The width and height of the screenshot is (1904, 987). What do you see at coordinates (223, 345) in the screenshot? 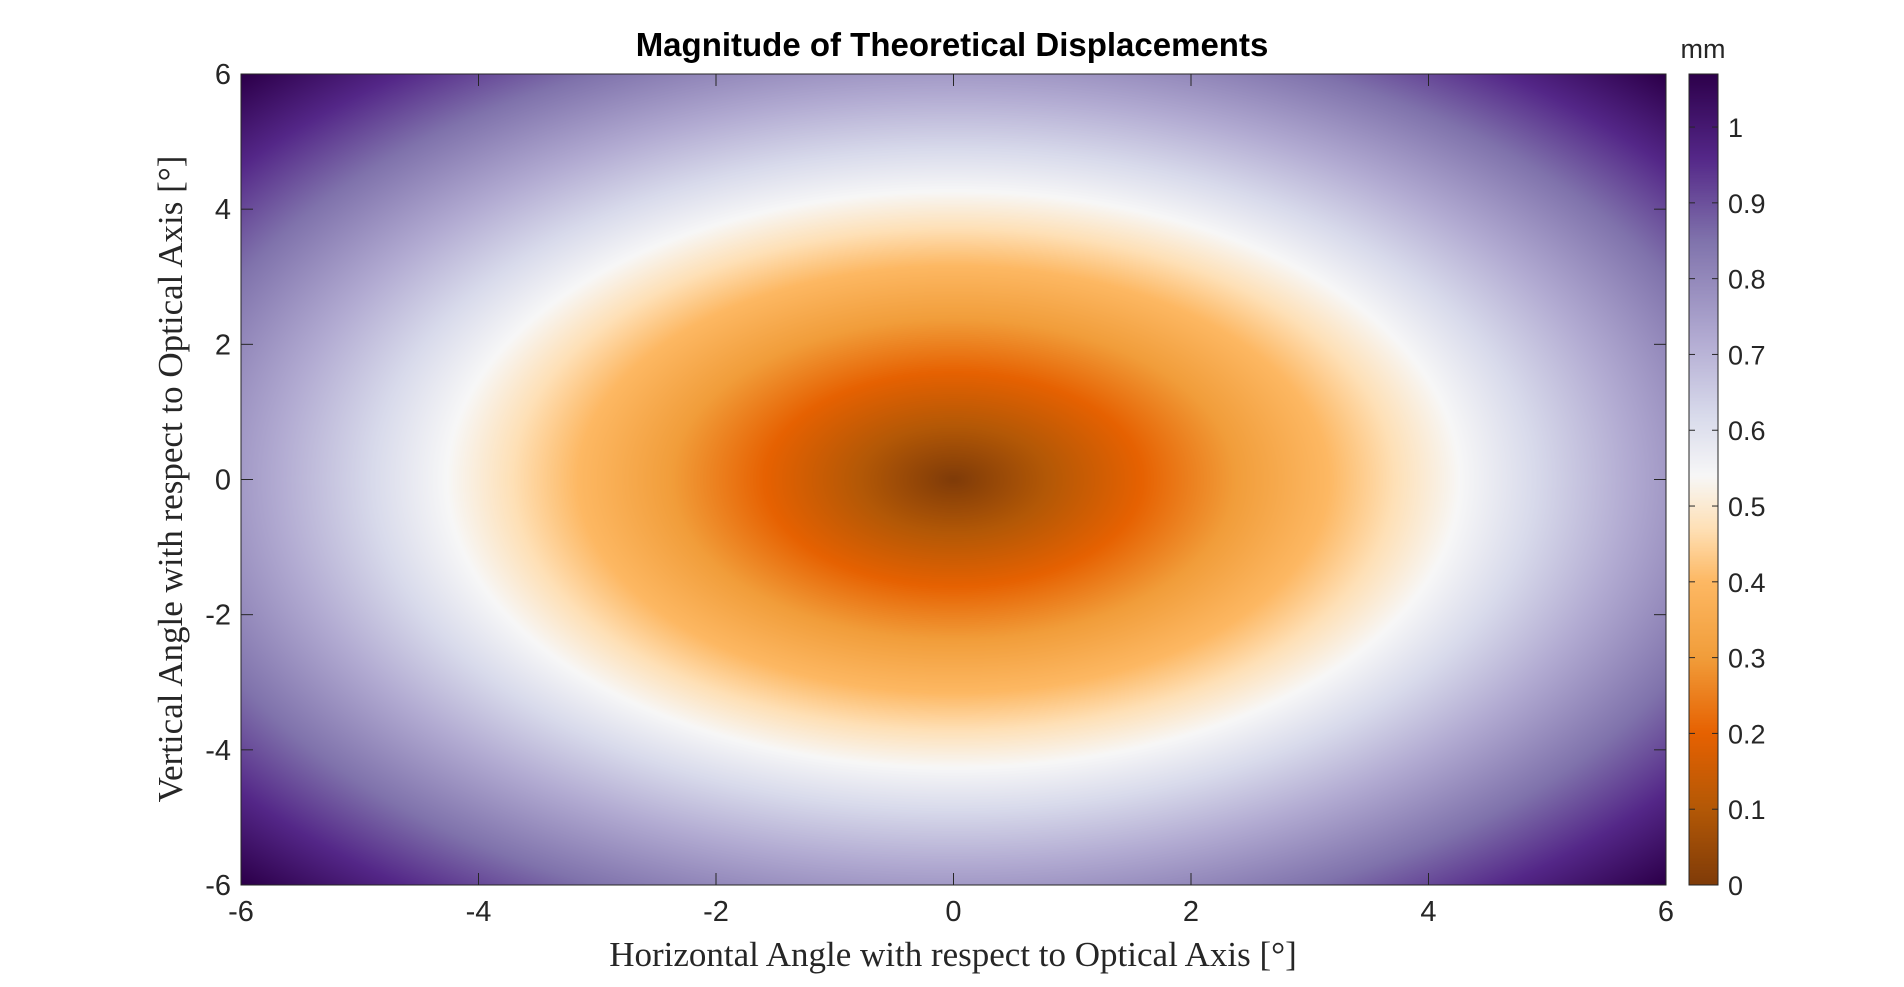
I see `y-tick-label: 2` at bounding box center [223, 345].